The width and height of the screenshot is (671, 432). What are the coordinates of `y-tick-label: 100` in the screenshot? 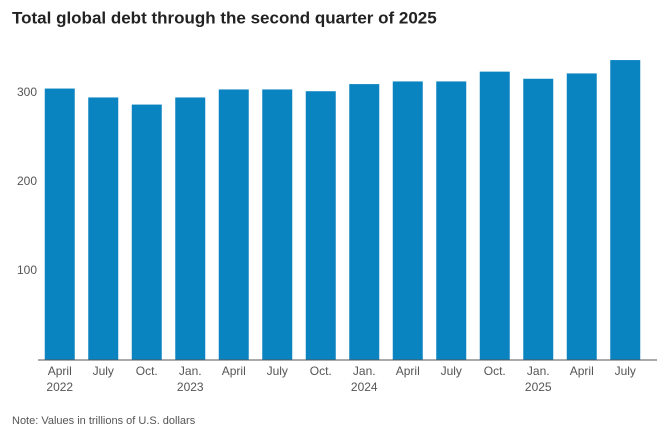 It's located at (27, 270).